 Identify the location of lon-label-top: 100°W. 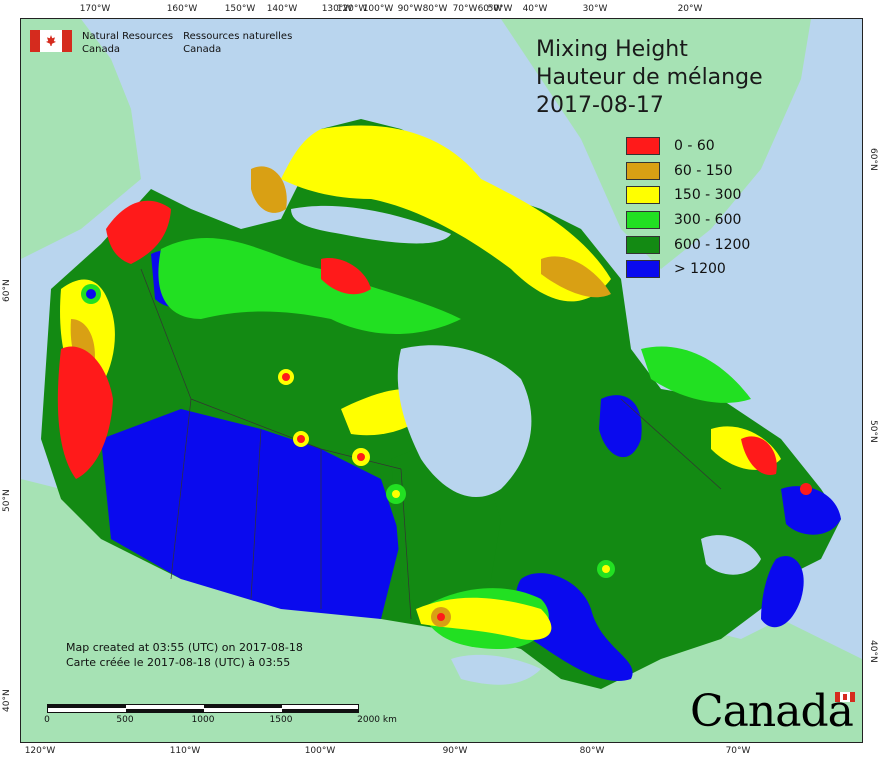
(378, 9).